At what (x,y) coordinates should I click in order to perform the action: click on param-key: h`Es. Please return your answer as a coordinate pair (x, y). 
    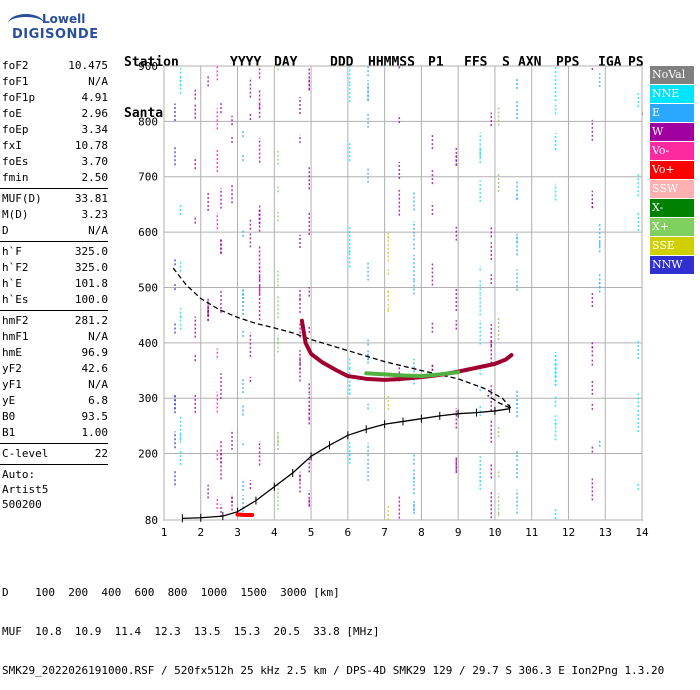
    Looking at the image, I should click on (15, 299).